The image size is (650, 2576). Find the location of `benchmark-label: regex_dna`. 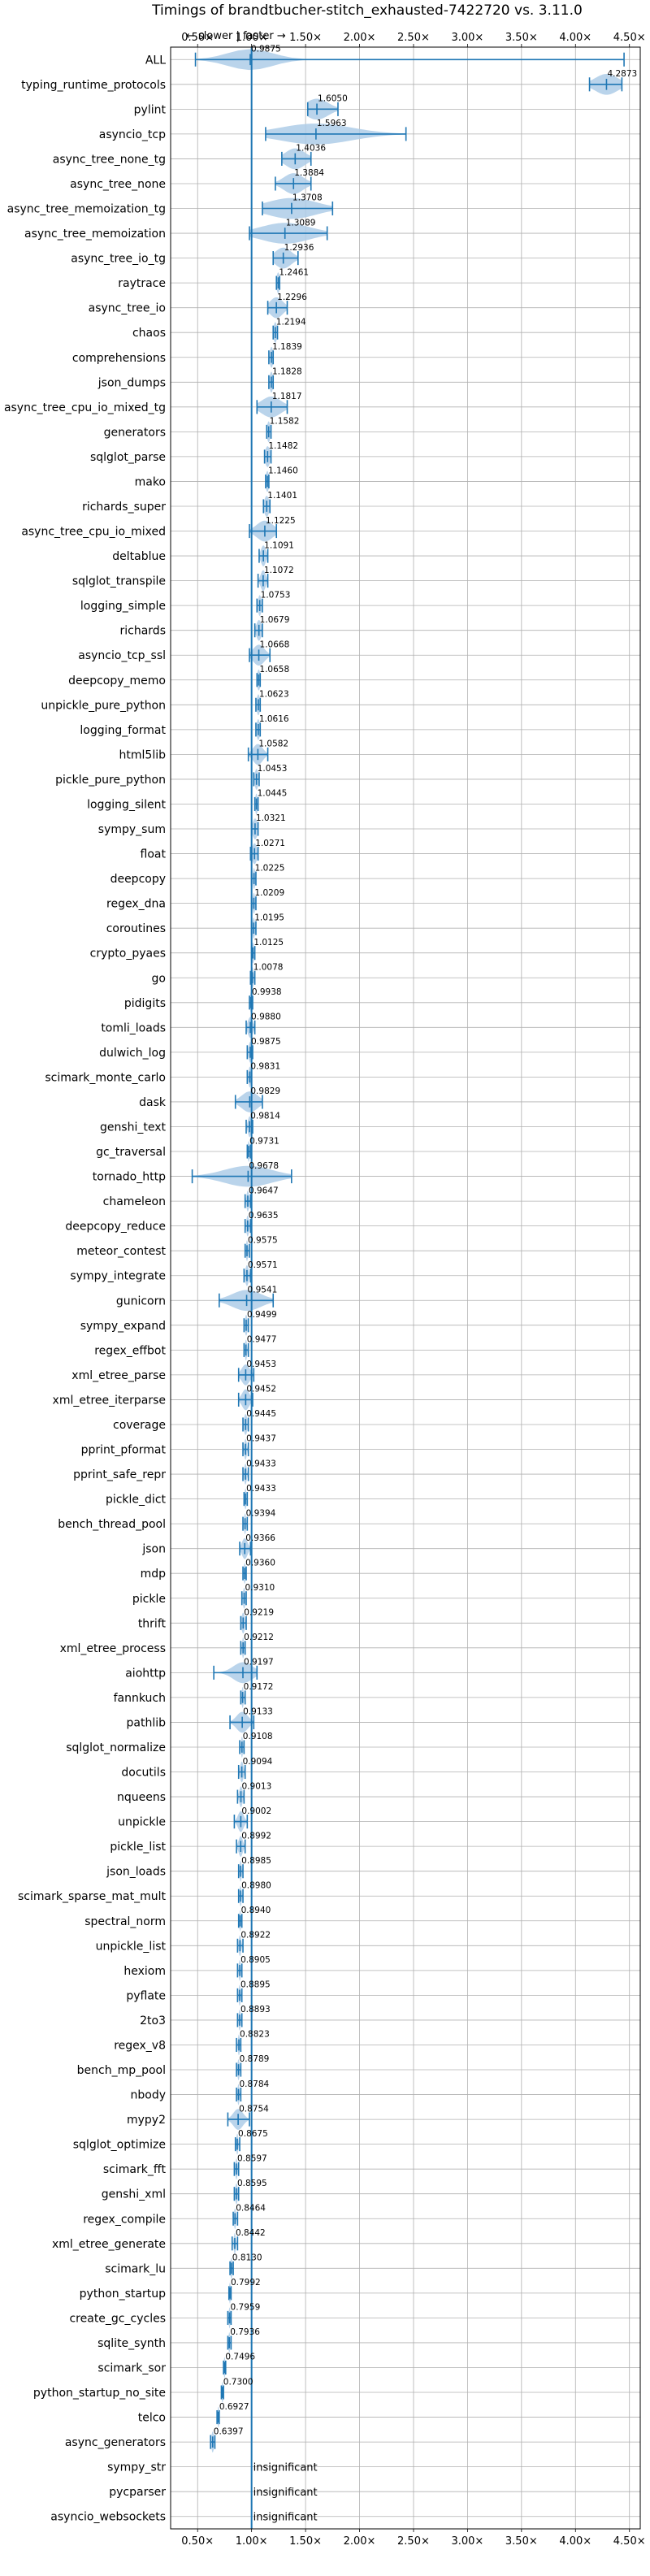

benchmark-label: regex_dna is located at coordinates (136, 905).